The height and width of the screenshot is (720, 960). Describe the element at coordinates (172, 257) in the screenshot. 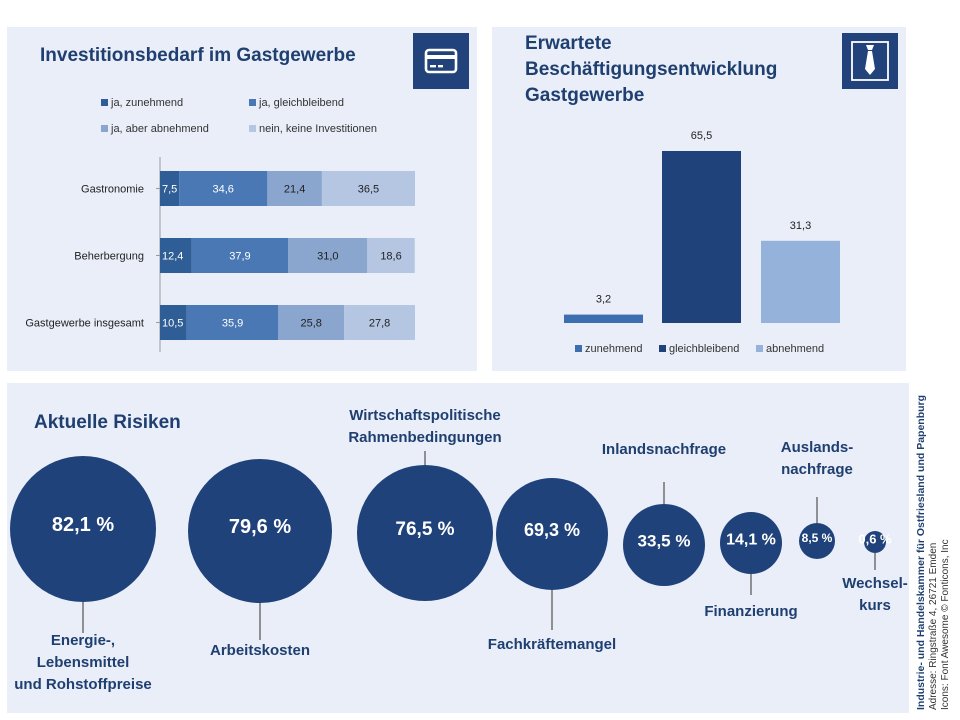

I see `bar-value-label: 12,4` at that location.